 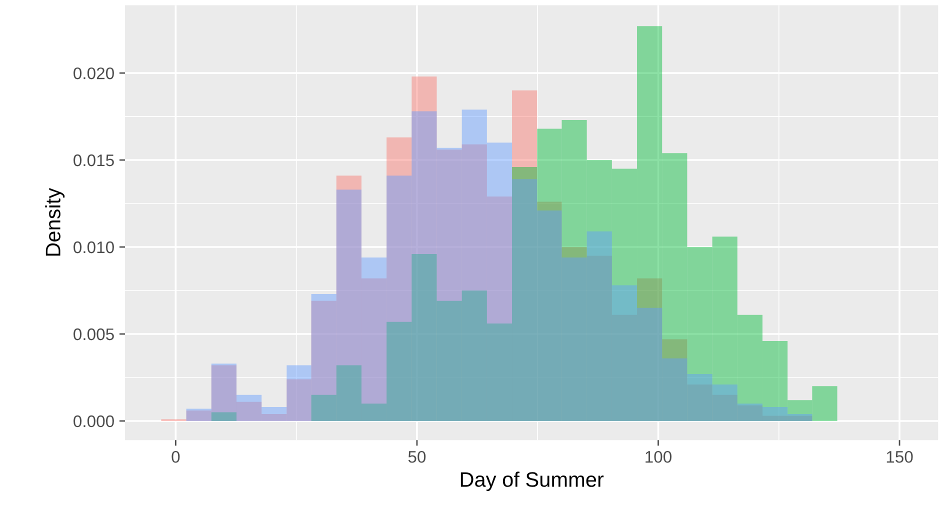 What do you see at coordinates (94, 73) in the screenshot?
I see `y-tick-label: 0.020` at bounding box center [94, 73].